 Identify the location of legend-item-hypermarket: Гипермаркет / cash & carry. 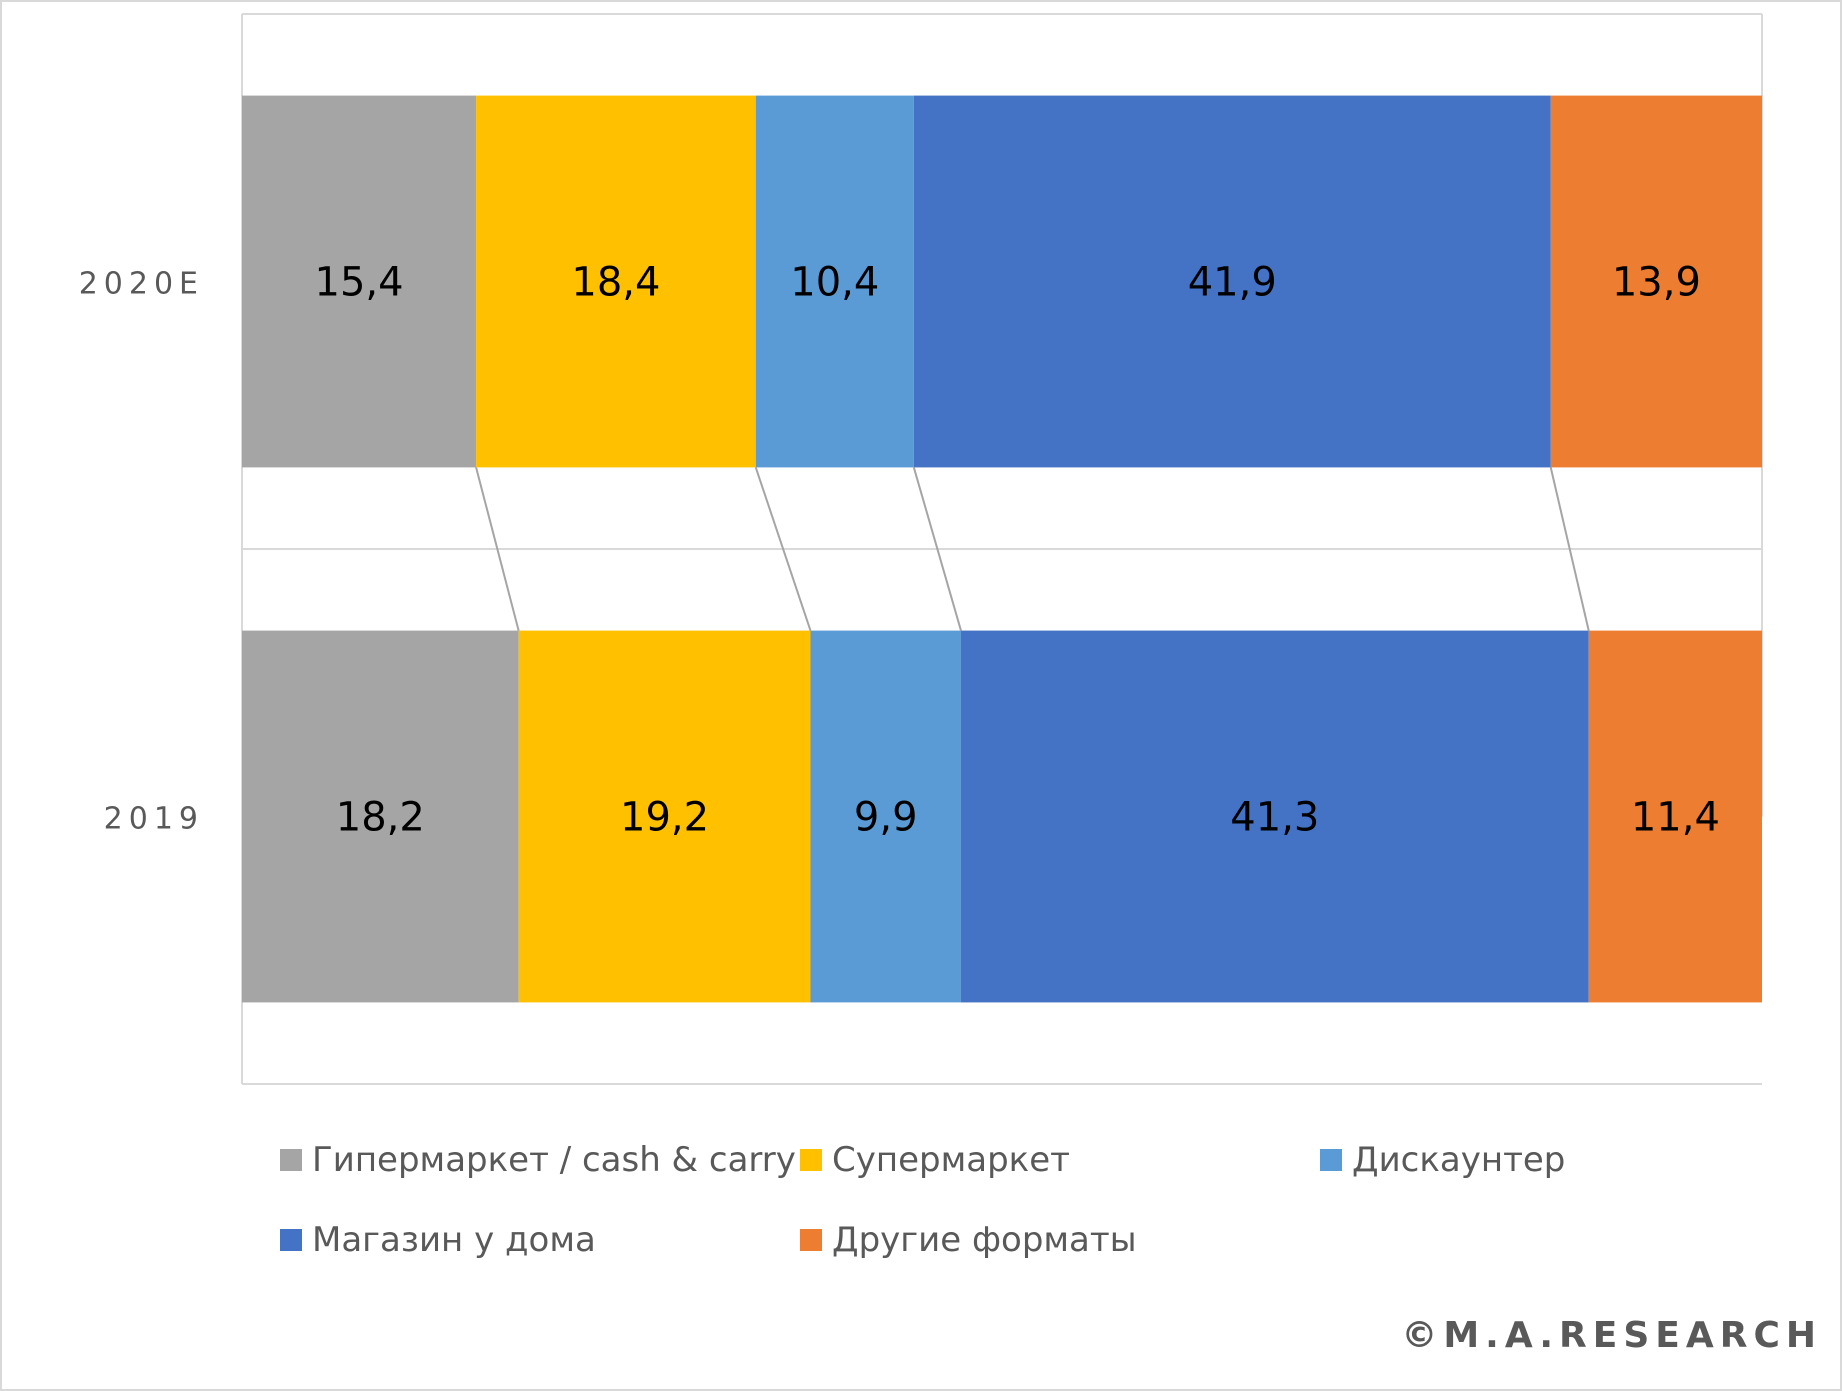
(538, 1160).